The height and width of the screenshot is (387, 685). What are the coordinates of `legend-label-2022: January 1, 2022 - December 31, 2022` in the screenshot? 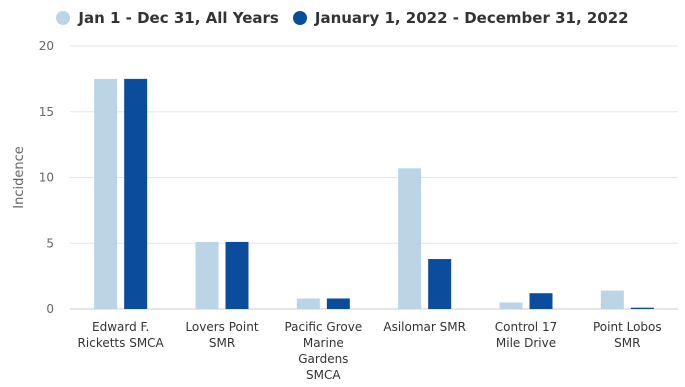 It's located at (471, 18).